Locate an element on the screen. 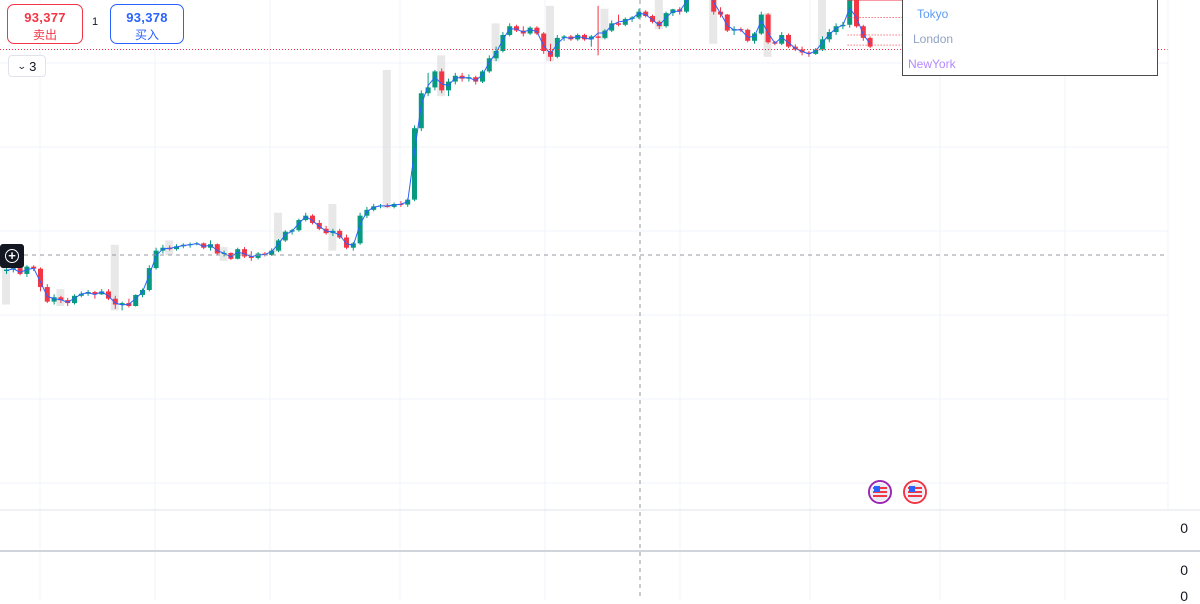  session-tokyo: Tokyo is located at coordinates (933, 14).